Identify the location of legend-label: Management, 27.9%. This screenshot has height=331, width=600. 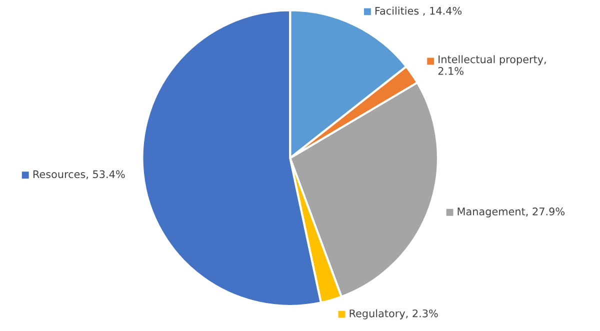
(511, 213).